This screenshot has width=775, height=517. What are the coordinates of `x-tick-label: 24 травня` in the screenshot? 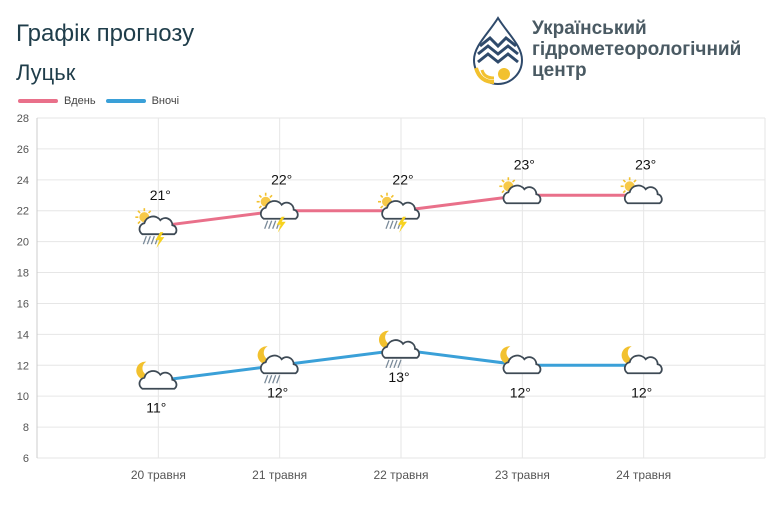 It's located at (643, 475).